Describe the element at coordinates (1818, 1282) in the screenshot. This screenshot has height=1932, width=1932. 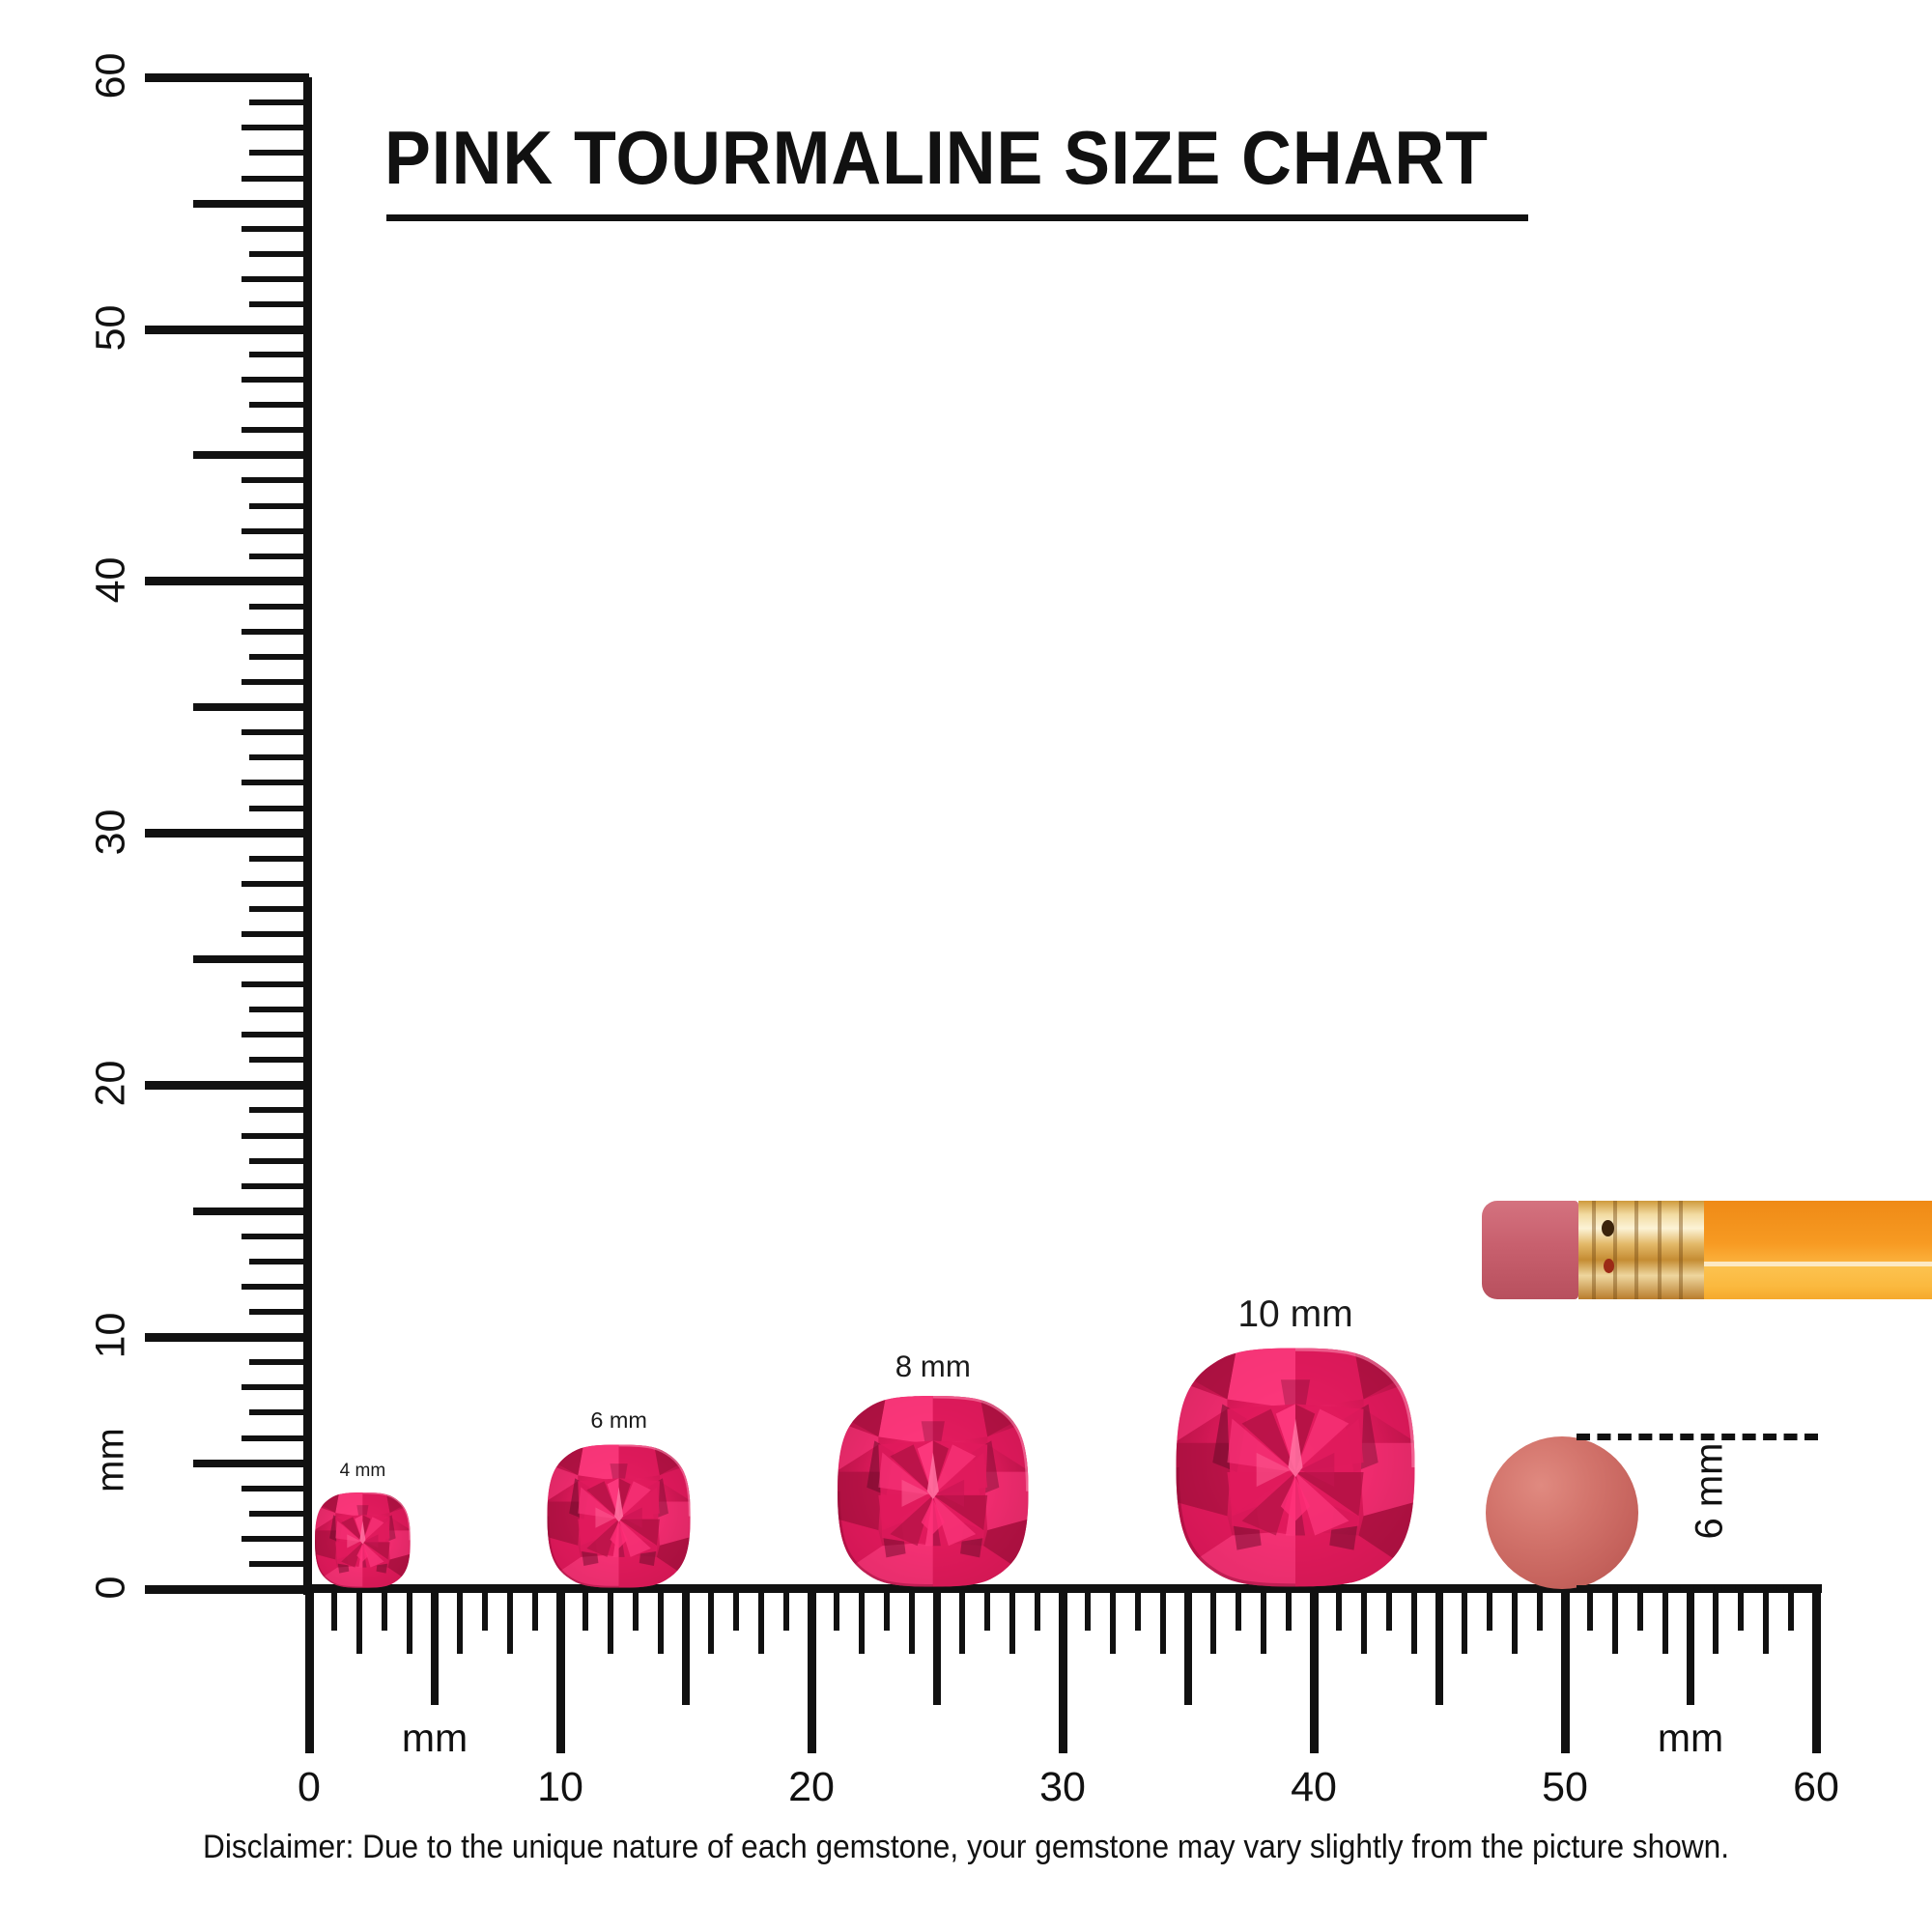
I see `pencil-body-lower` at that location.